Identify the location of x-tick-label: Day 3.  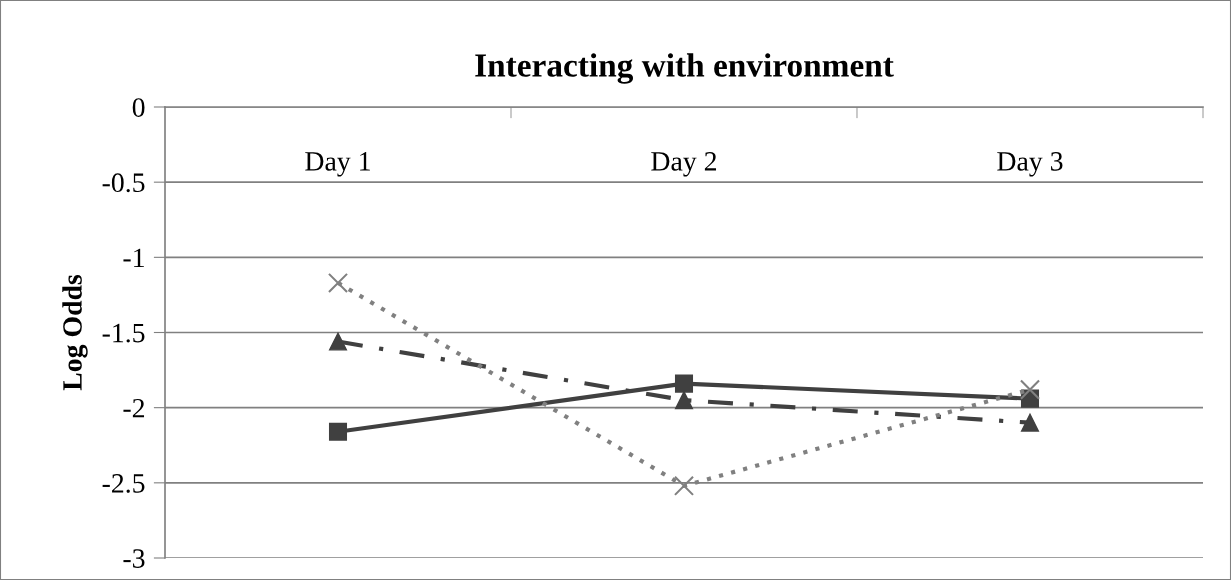
(1030, 164).